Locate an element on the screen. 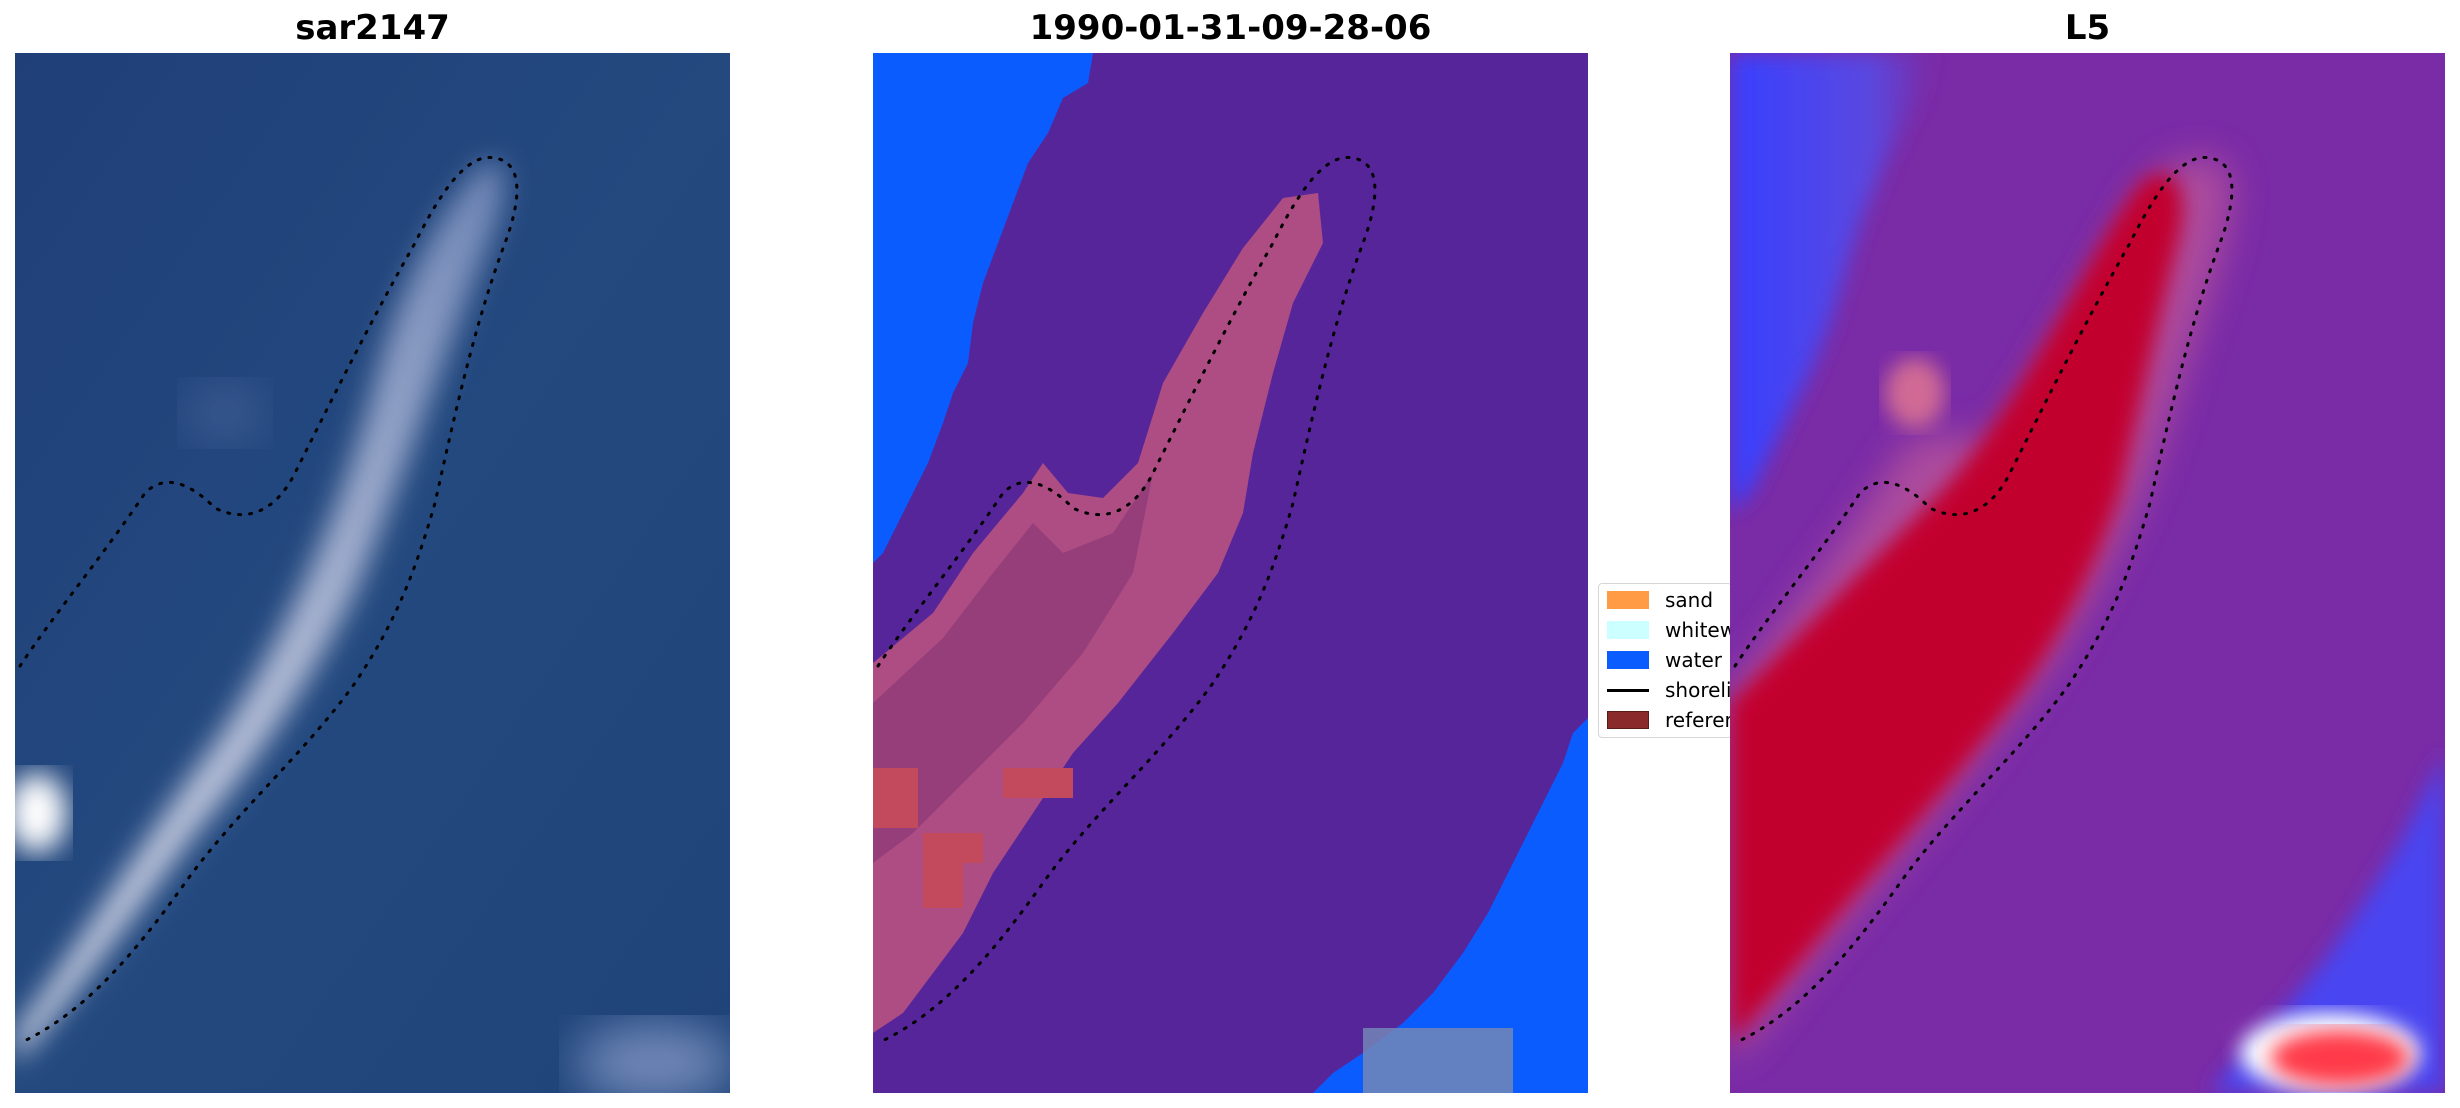  l5-blue-left is located at coordinates (1830, 283).